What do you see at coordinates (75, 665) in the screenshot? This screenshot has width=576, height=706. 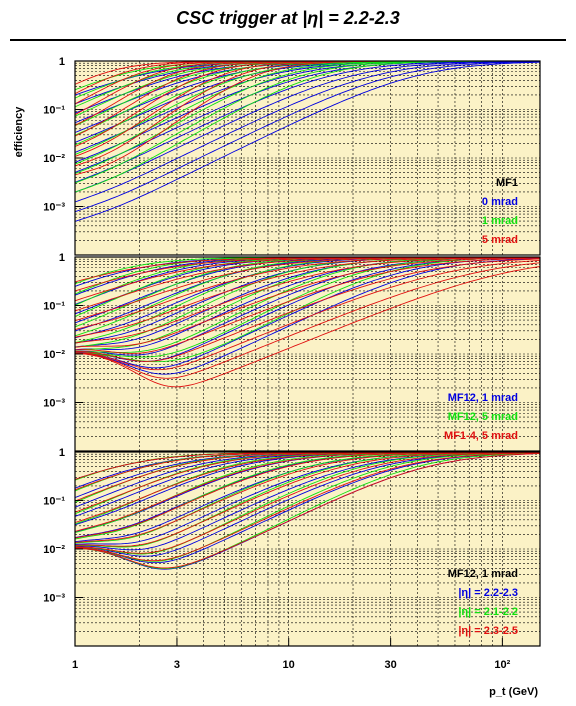 I see `x-tick-label: 1` at bounding box center [75, 665].